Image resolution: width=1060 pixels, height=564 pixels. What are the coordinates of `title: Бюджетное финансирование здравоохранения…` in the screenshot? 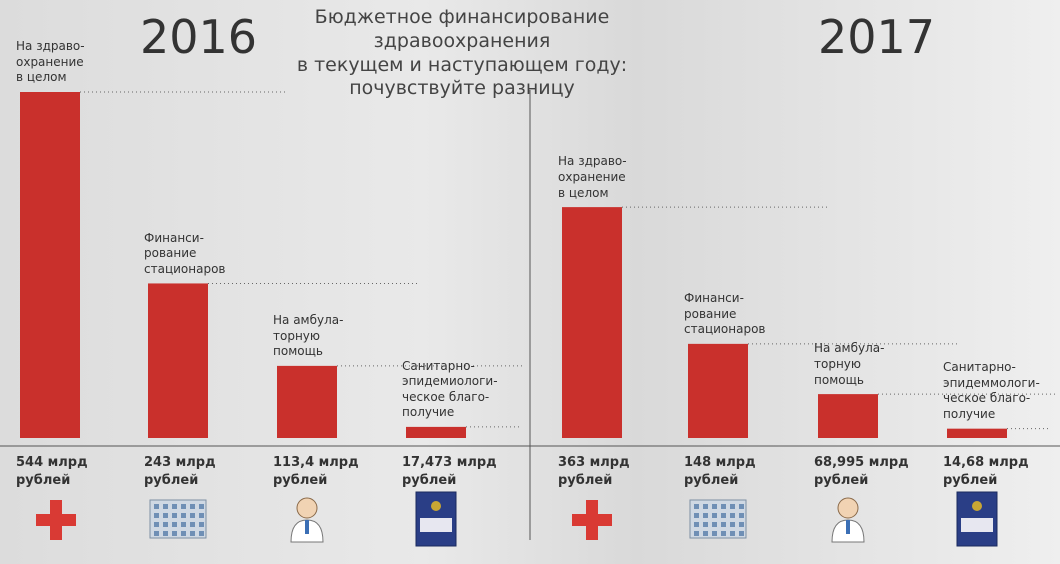 It's located at (462, 53).